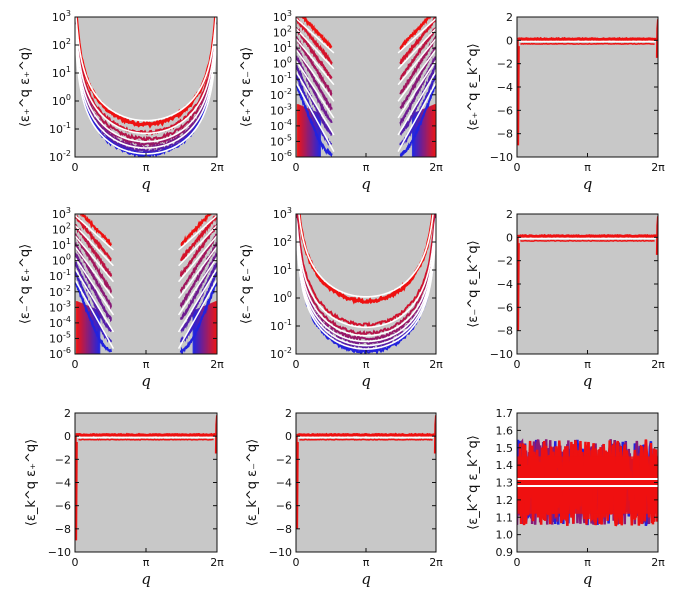 The image size is (677, 606). What do you see at coordinates (505, 134) in the screenshot?
I see `y-tick-label: −8` at bounding box center [505, 134].